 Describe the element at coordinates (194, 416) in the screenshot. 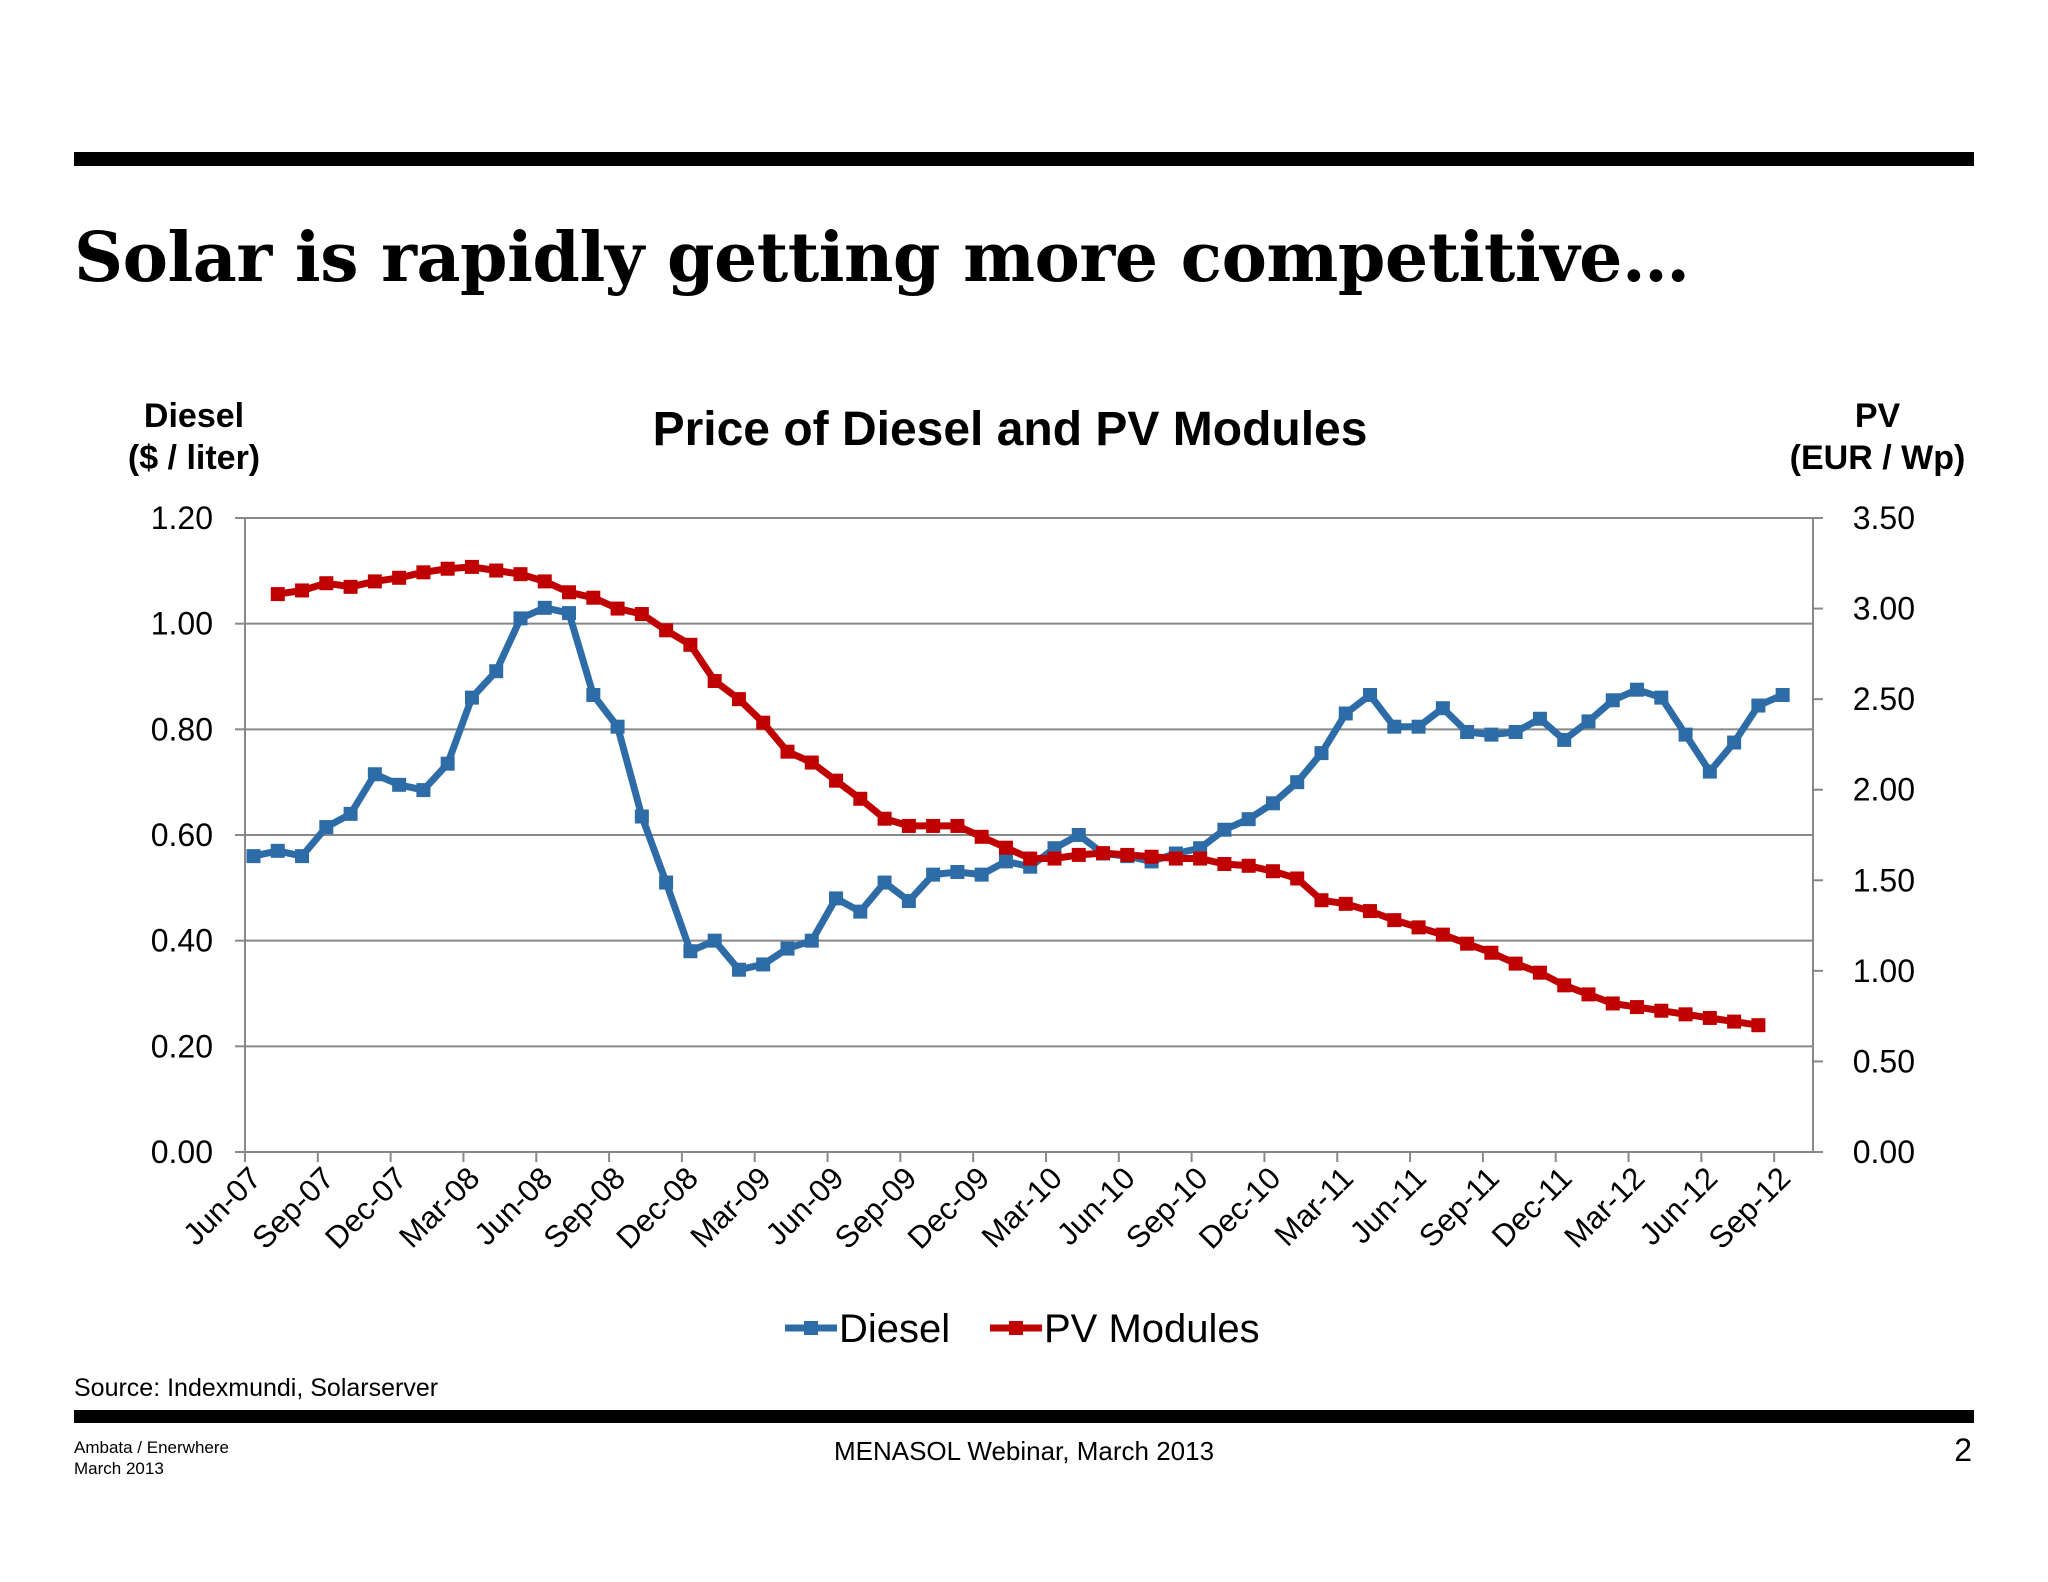

I see `left-axis-title-line-1: Diesel` at that location.